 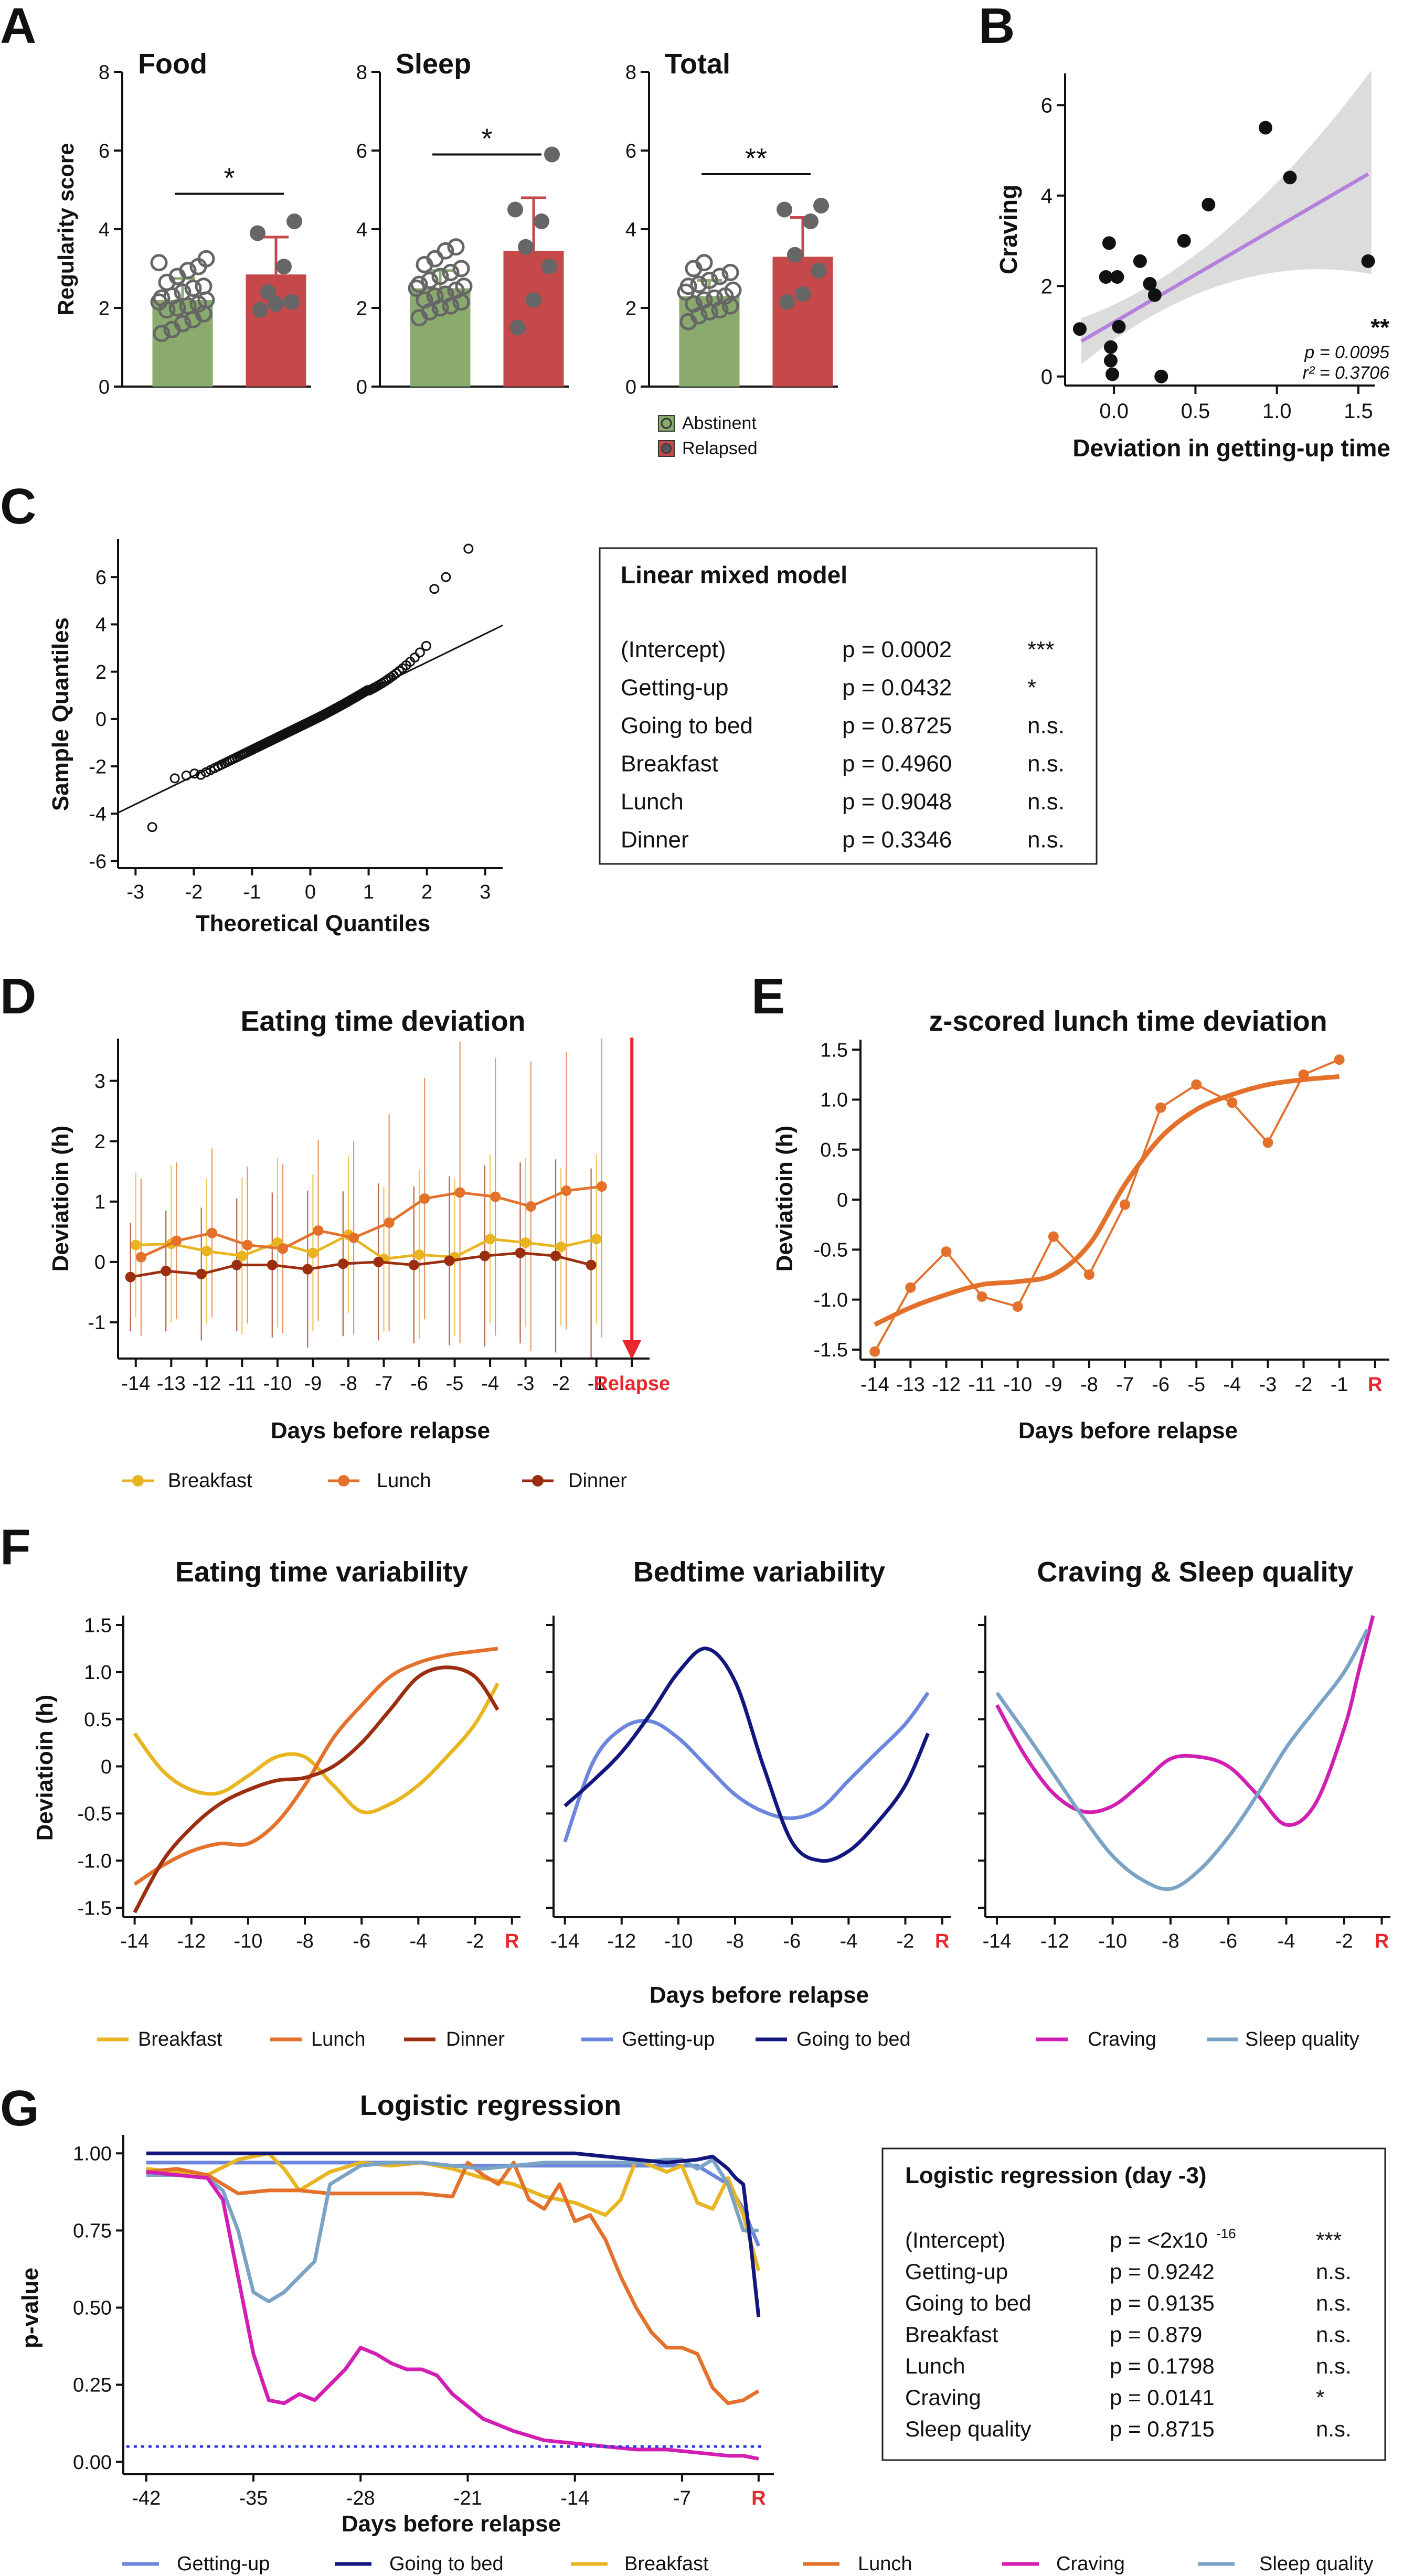 What do you see at coordinates (451, 2524) in the screenshot?
I see `g-x-axis-label: Days before relapse` at bounding box center [451, 2524].